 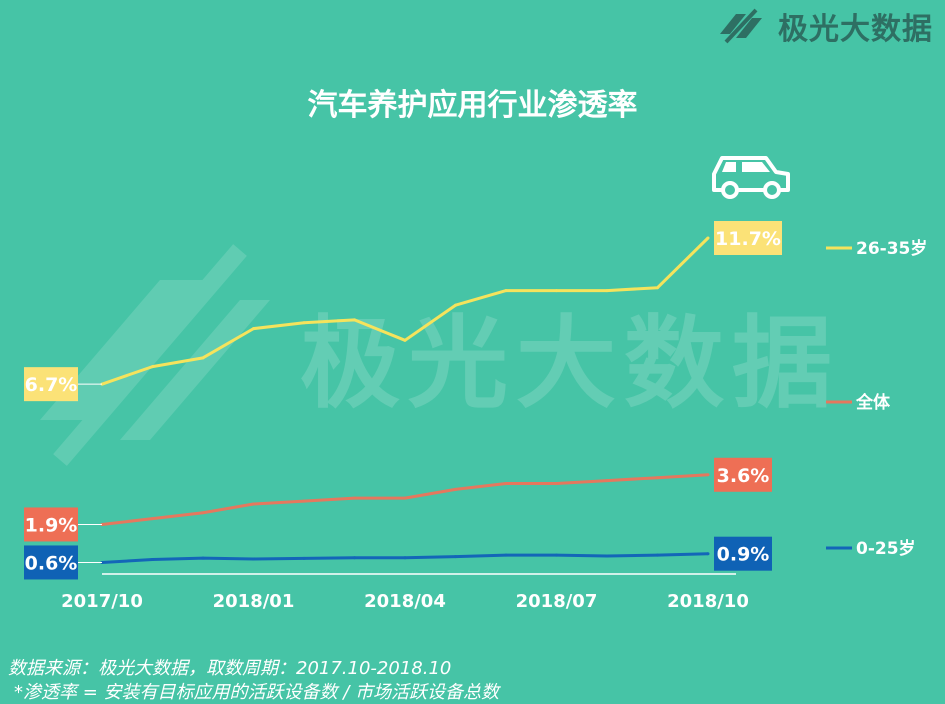 I want to click on x-tick-label: 2018/07, so click(x=557, y=601).